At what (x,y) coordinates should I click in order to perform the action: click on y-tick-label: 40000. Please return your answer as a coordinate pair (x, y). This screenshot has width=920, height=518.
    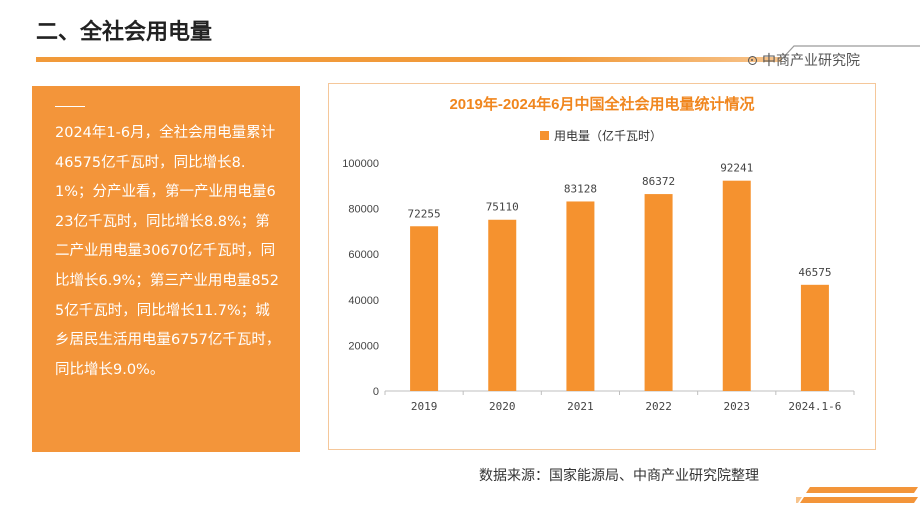
    Looking at the image, I should click on (363, 301).